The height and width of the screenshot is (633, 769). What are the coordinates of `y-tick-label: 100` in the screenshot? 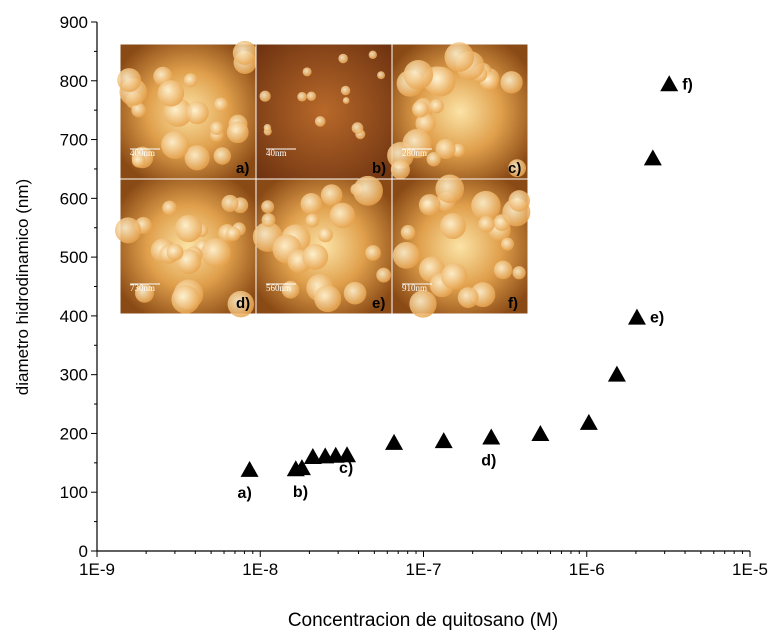 It's located at (74, 492).